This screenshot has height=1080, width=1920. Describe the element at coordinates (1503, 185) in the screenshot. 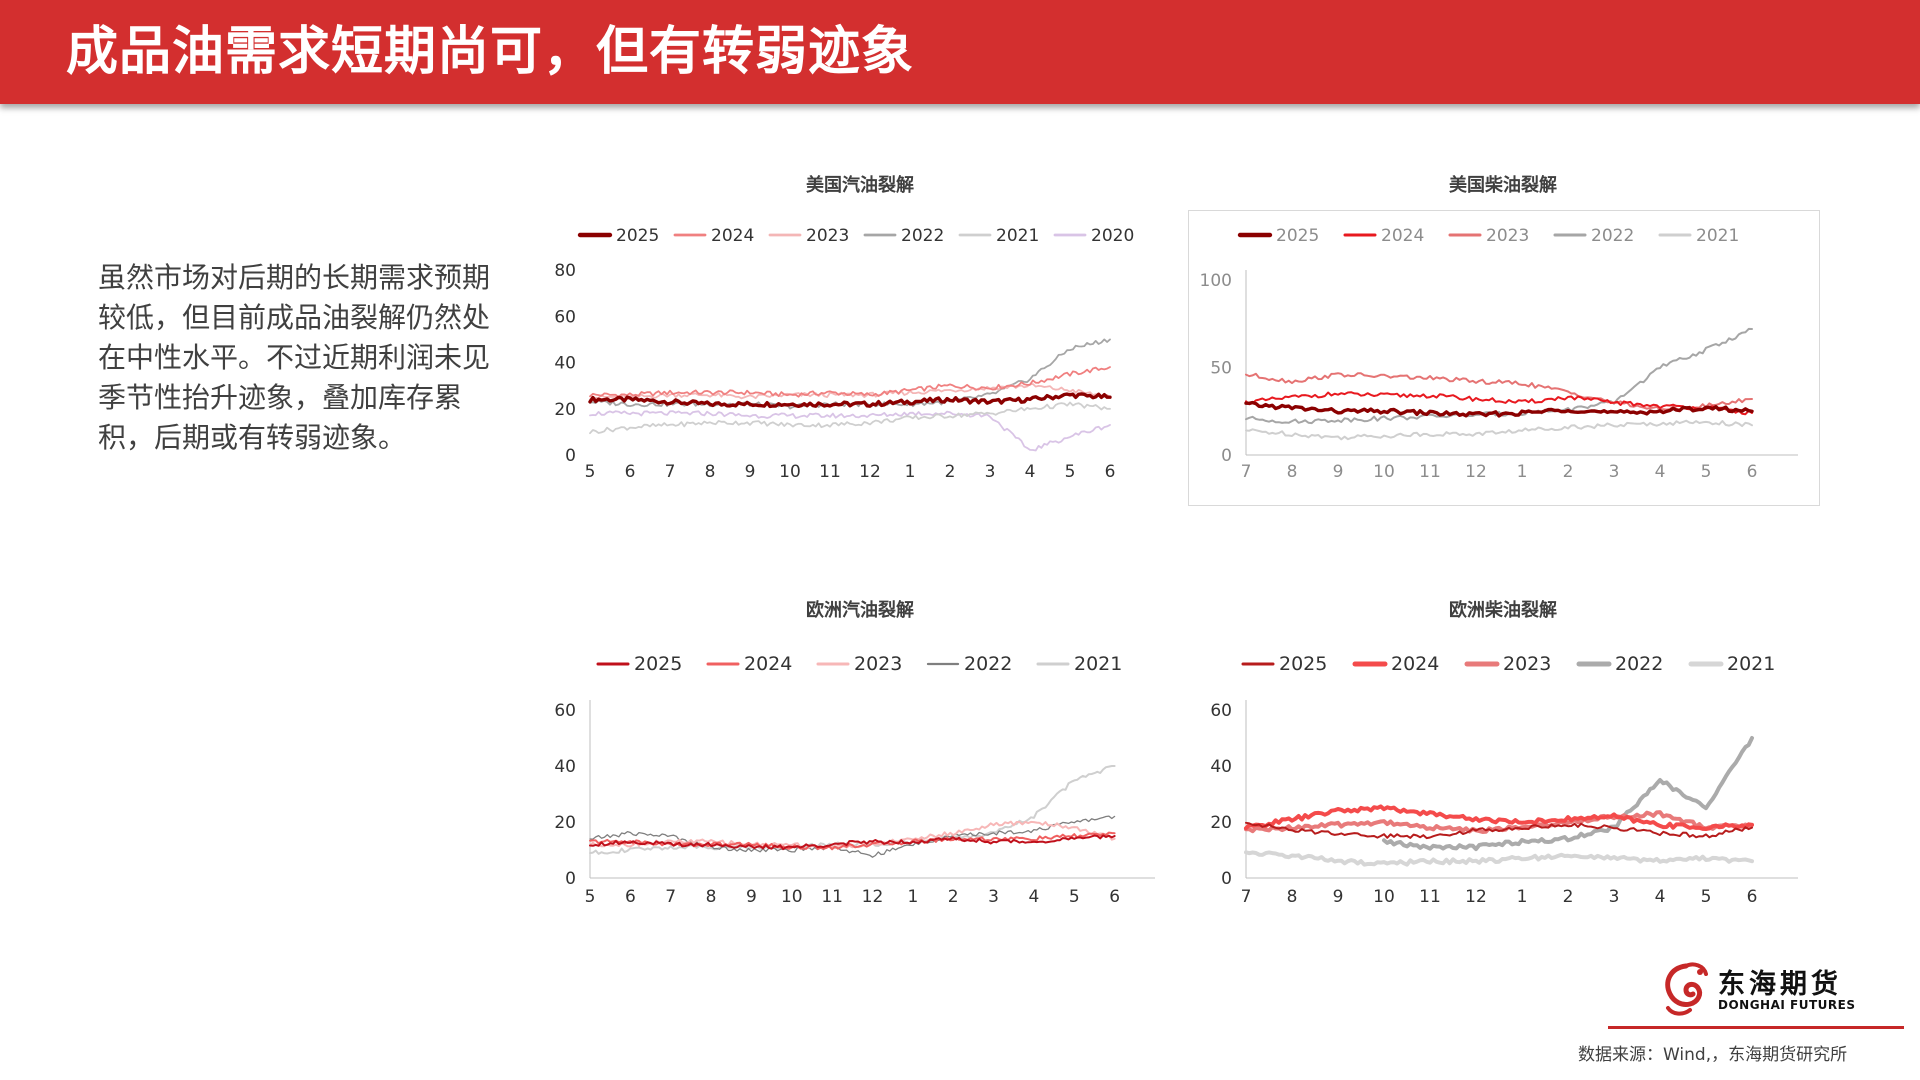

I see `chart-title: 美国柴油裂解` at that location.